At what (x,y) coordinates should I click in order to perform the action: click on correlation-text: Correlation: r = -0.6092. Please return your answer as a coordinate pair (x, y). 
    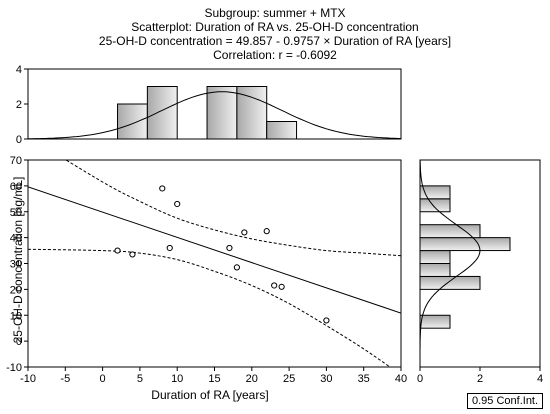
    Looking at the image, I should click on (275, 55).